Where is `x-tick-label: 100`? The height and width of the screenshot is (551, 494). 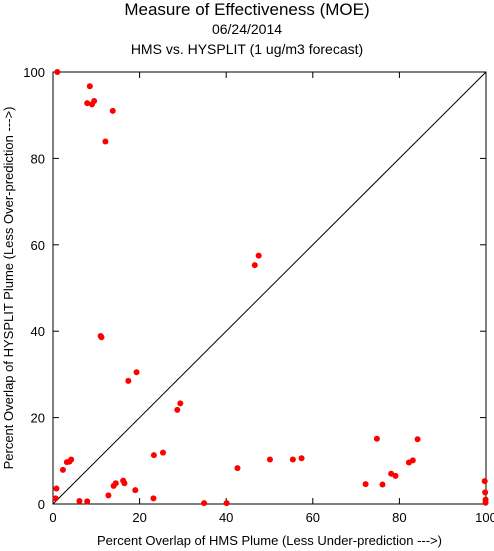
x-tick-label: 100 is located at coordinates (484, 517).